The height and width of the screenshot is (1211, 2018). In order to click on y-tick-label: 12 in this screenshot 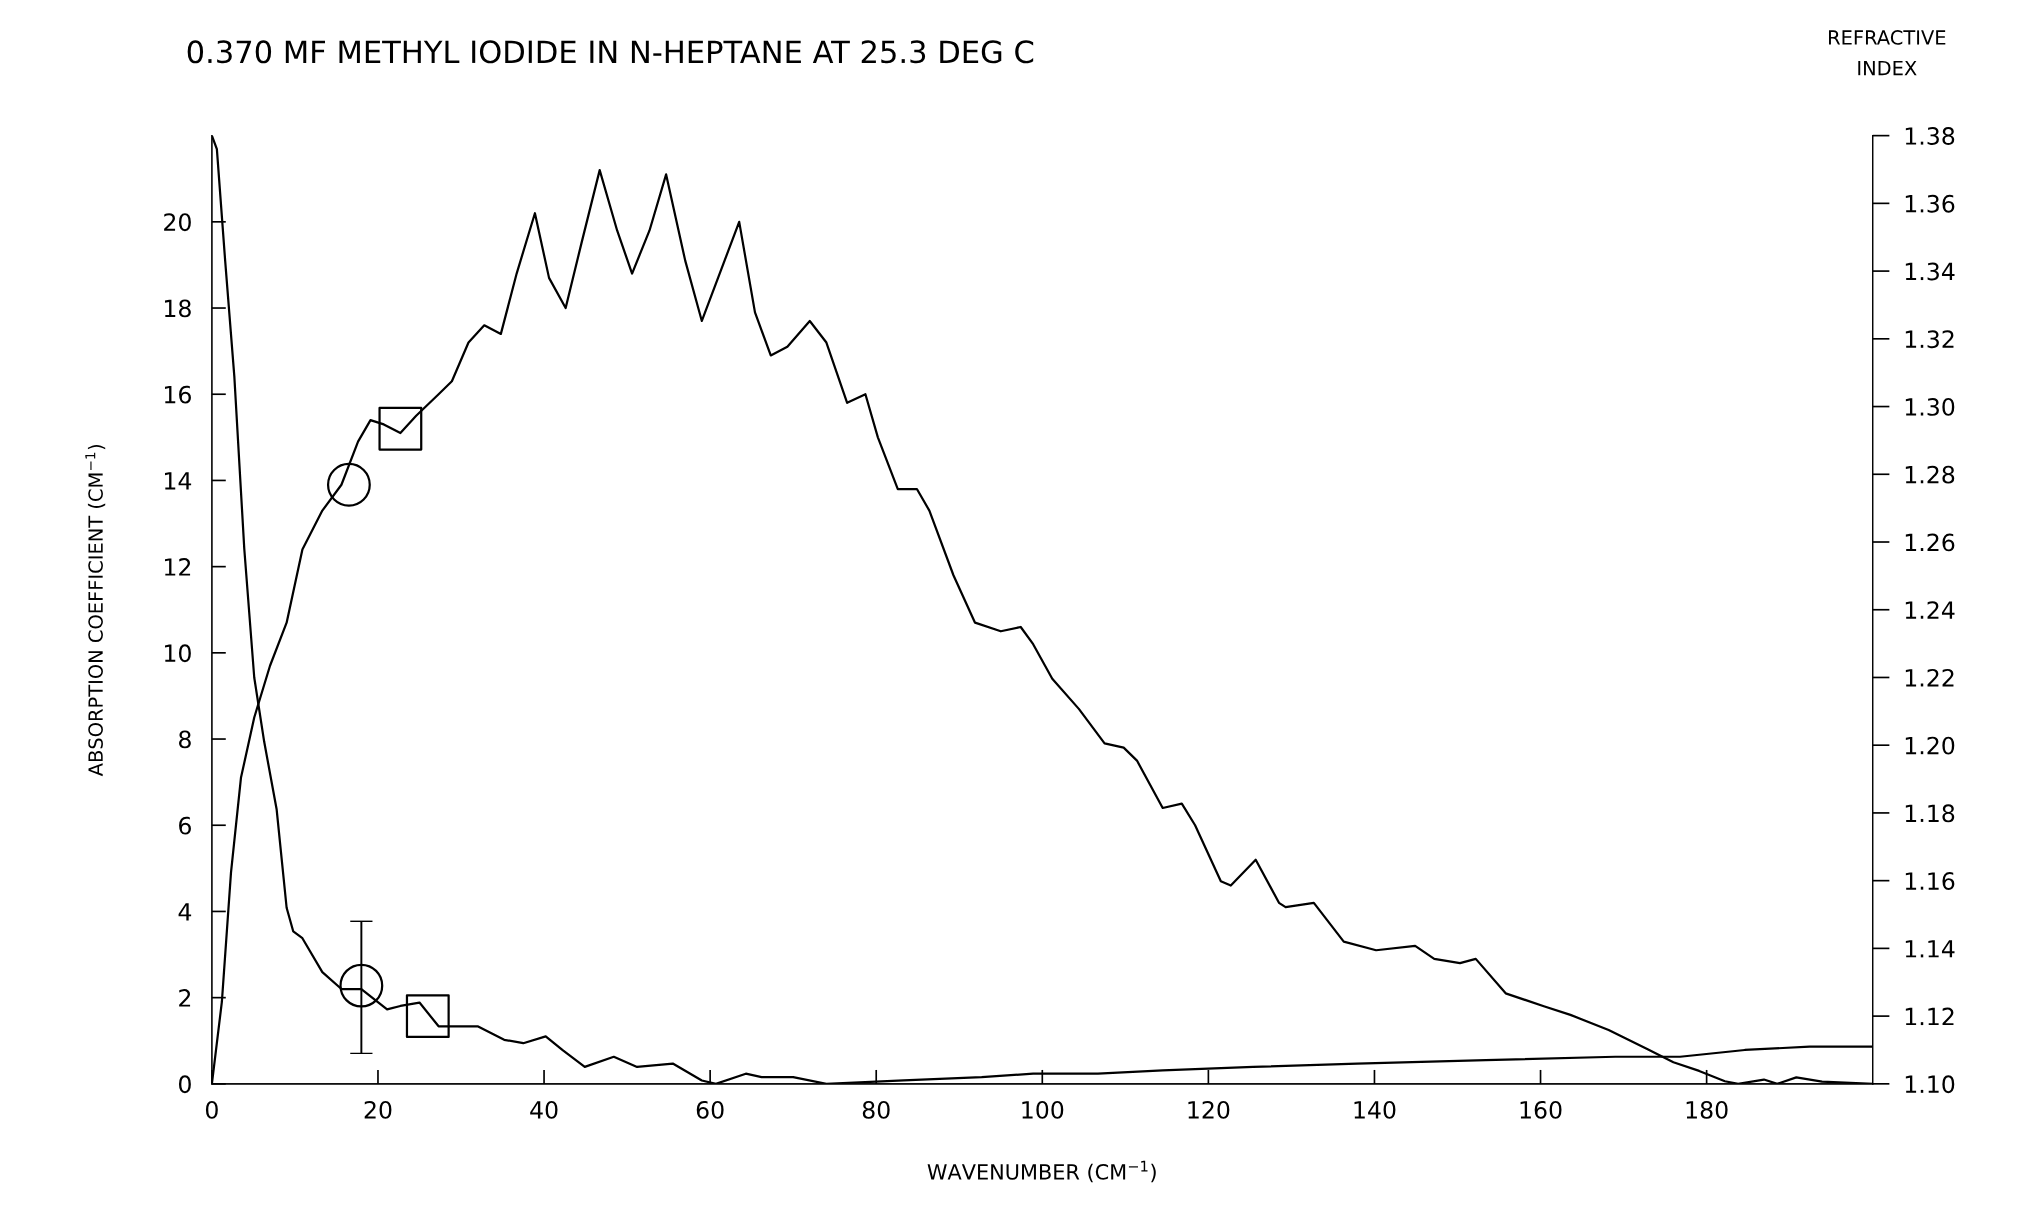, I will do `click(177, 567)`.